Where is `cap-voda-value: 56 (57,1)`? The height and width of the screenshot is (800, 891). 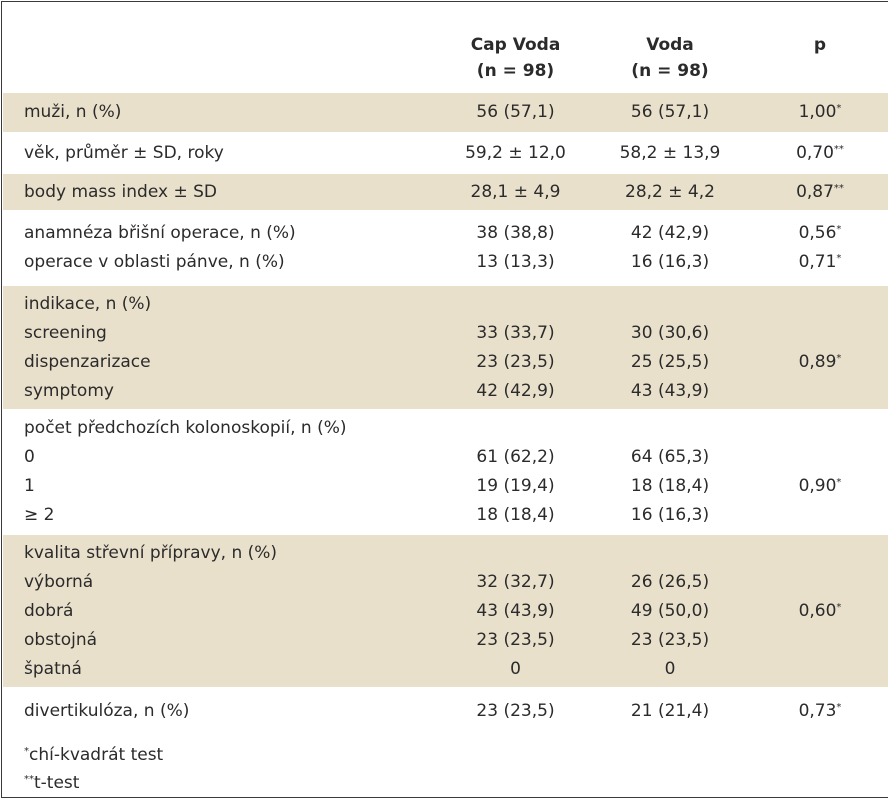 cap-voda-value: 56 (57,1) is located at coordinates (500, 113).